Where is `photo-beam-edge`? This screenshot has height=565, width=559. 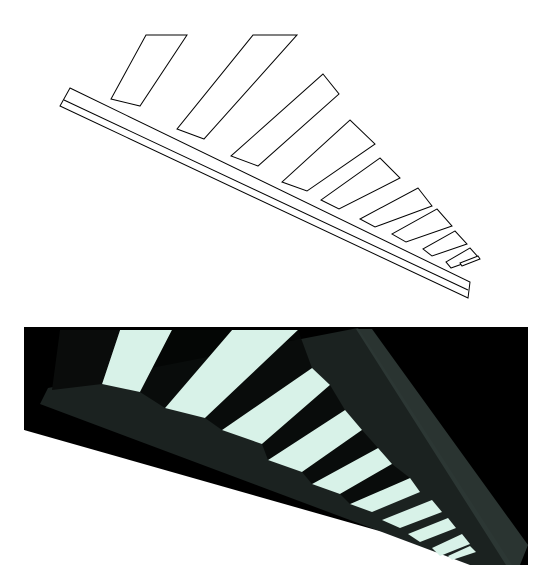
photo-beam-edge is located at coordinates (442, 447).